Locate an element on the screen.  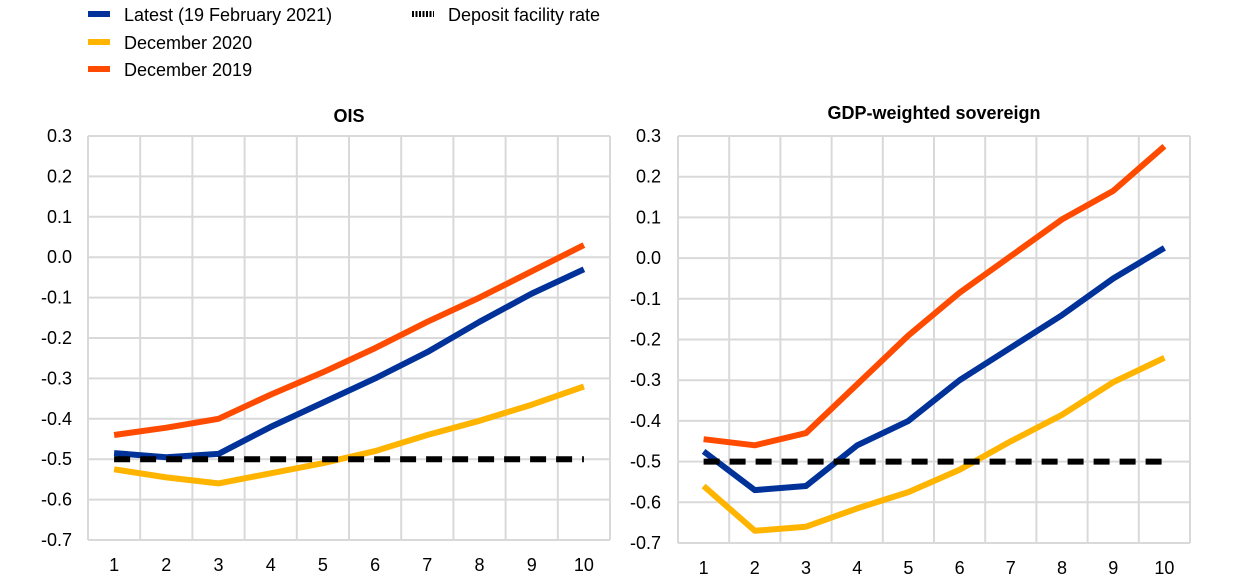
legend-item-december-2020: December 2020 is located at coordinates (170, 43).